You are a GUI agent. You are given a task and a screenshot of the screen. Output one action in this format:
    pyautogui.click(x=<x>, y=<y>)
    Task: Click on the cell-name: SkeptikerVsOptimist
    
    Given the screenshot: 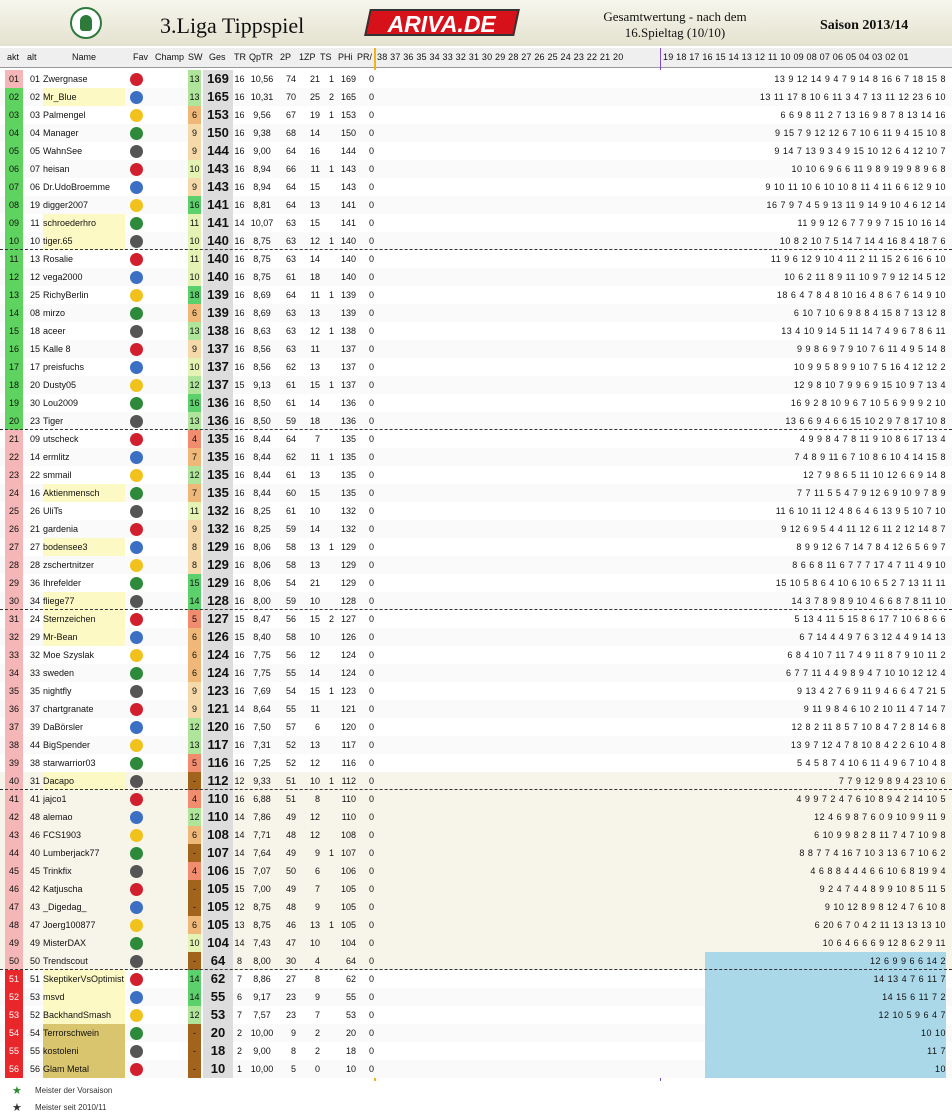 What is the action you would take?
    pyautogui.click(x=84, y=979)
    